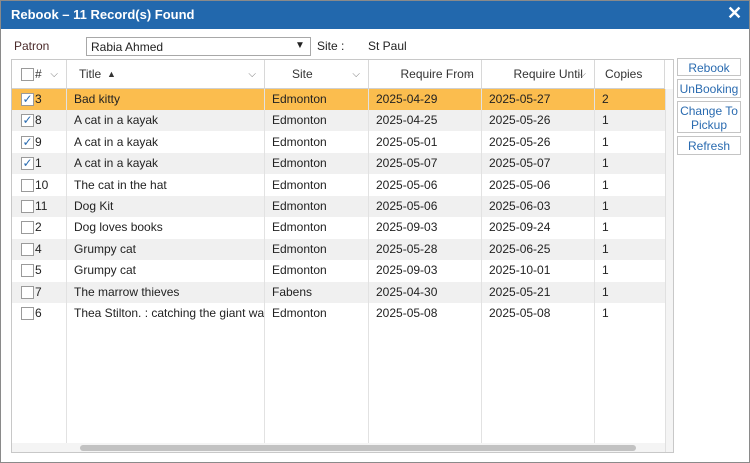 The height and width of the screenshot is (463, 750). I want to click on header-label: Copies, so click(624, 74).